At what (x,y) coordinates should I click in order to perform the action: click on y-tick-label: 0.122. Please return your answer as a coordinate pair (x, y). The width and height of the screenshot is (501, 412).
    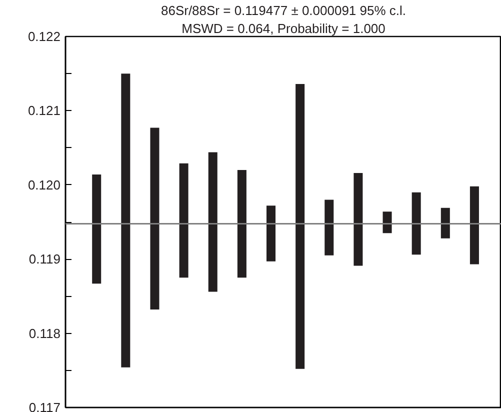
    Looking at the image, I should click on (44, 36).